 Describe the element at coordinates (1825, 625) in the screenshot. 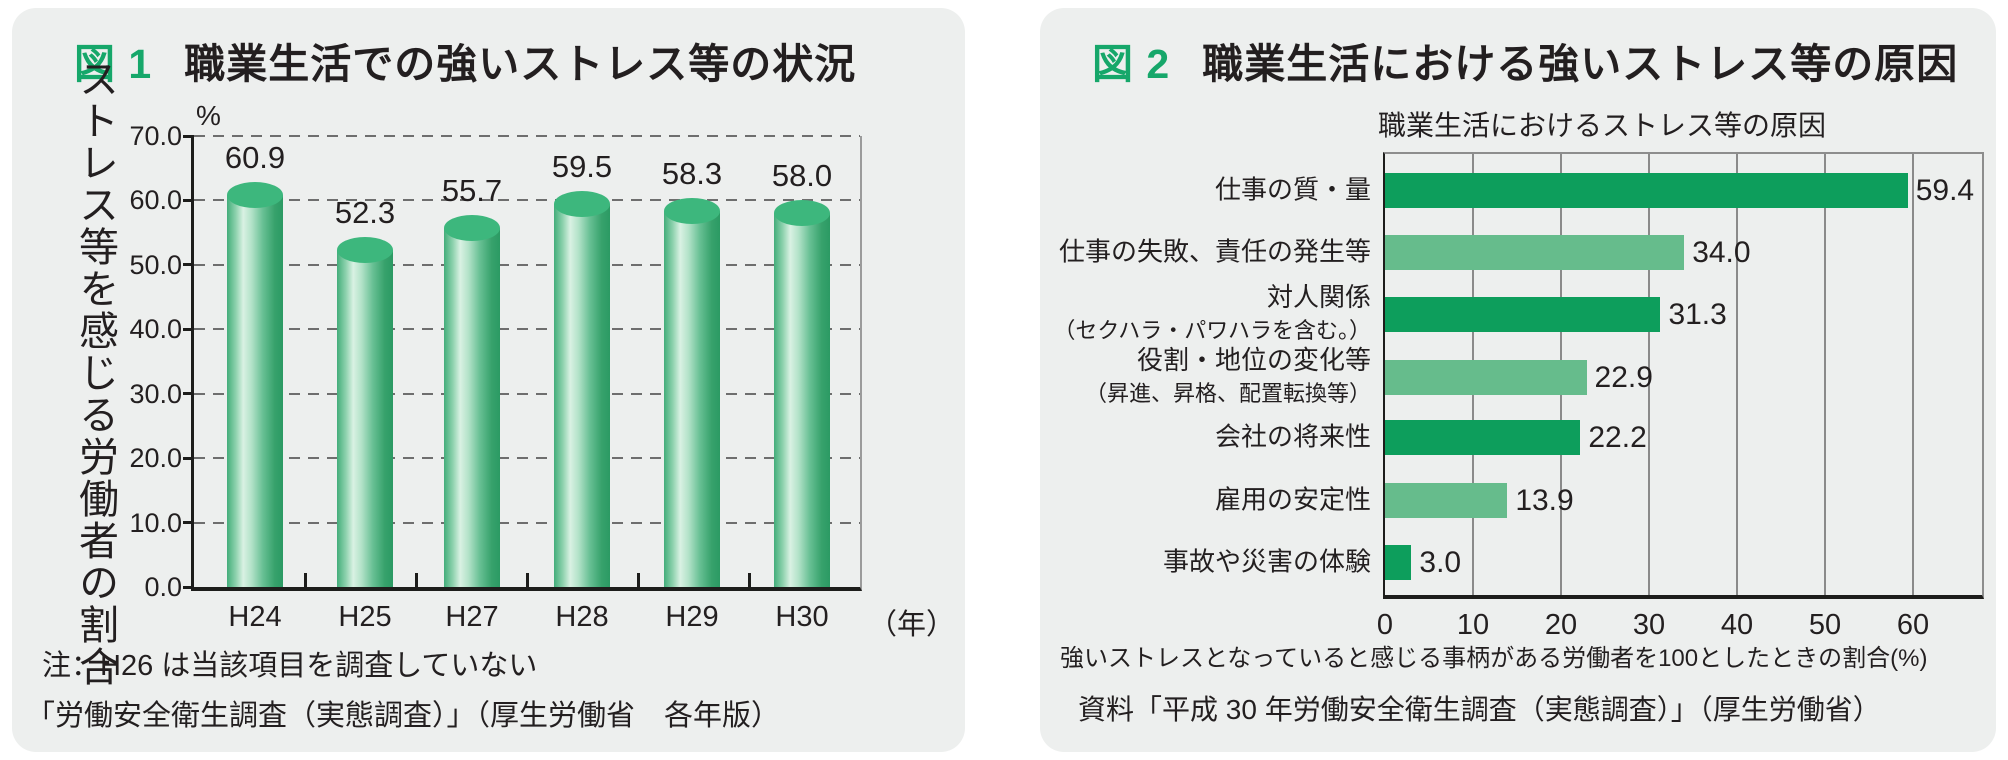

I see `x-tick-label: 50` at that location.